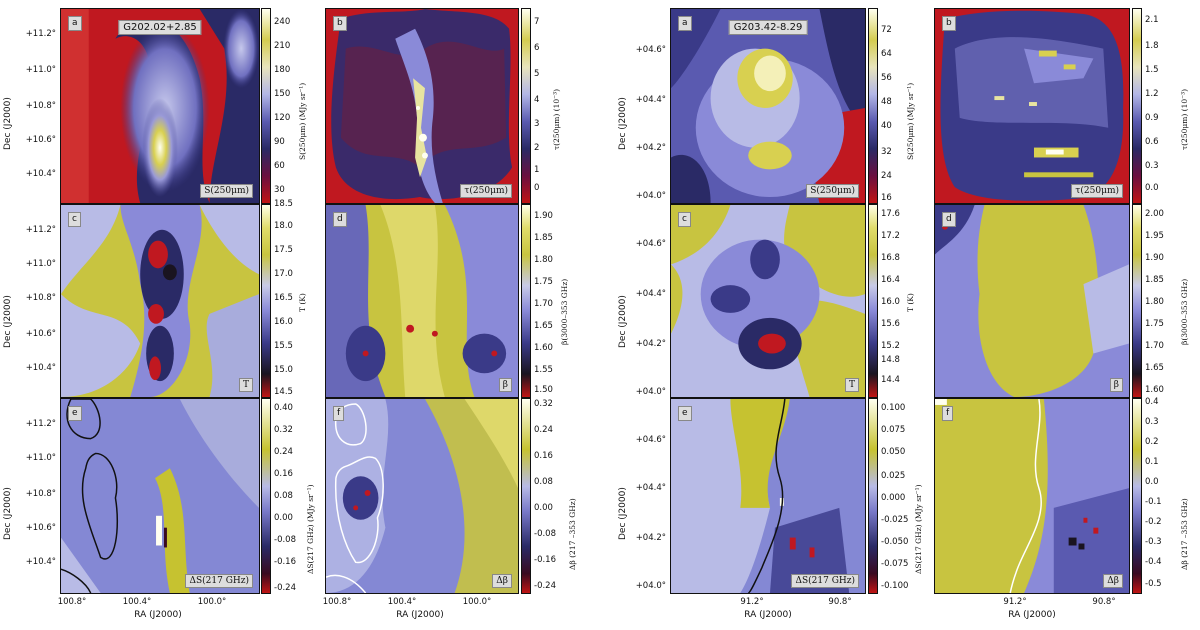 The height and width of the screenshot is (630, 1200). Describe the element at coordinates (40, 174) in the screenshot. I see `dec-tick: +10.4°` at that location.